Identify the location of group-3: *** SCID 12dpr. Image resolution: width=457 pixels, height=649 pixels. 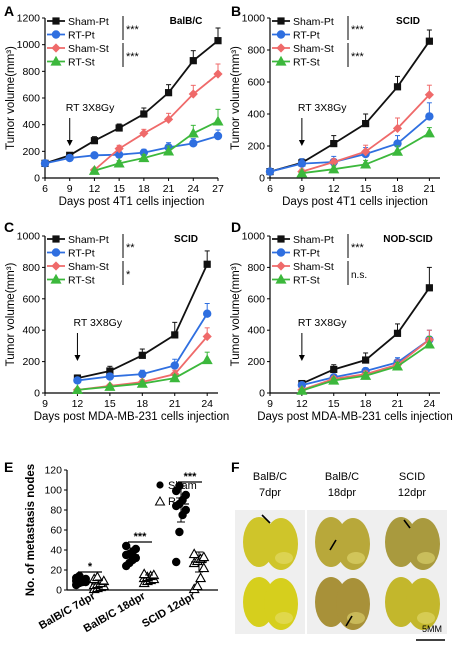
(175, 550).